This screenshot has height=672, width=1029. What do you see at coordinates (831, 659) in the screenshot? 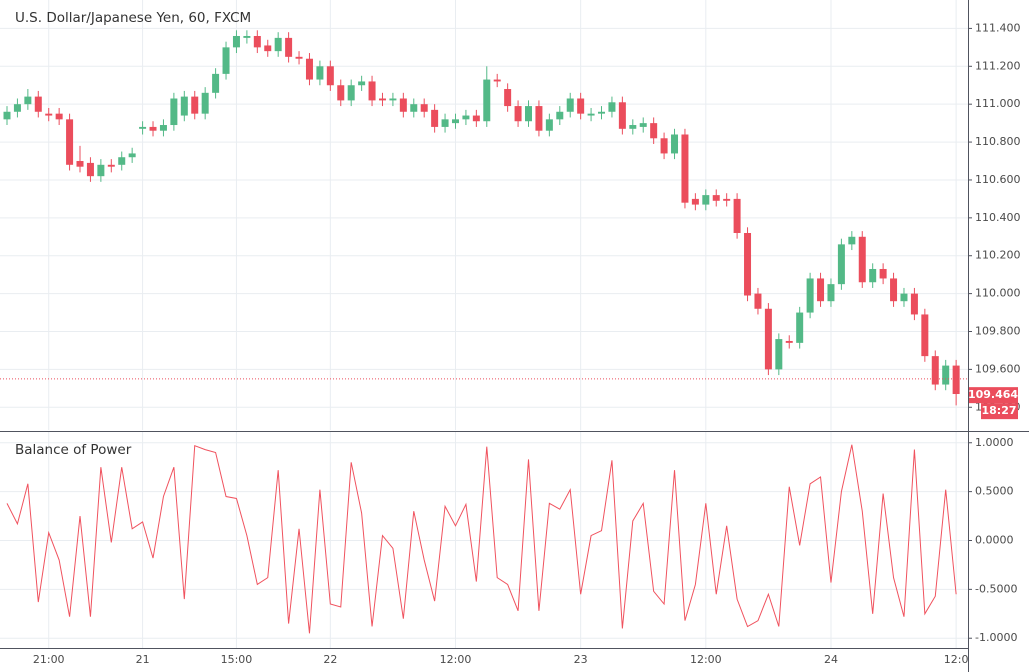
I see `x-tick-label: 24` at bounding box center [831, 659].